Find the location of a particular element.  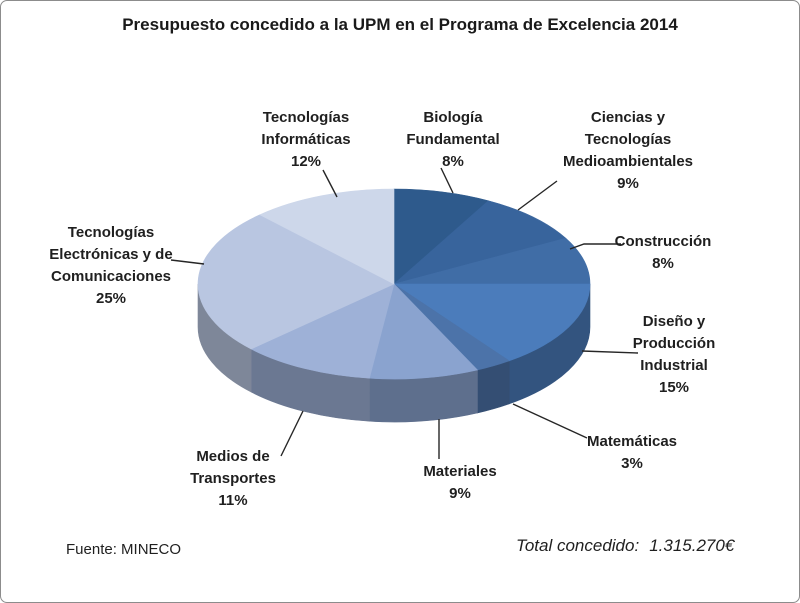

slice-label-0: Biología Fundamental 8% is located at coordinates (453, 139).